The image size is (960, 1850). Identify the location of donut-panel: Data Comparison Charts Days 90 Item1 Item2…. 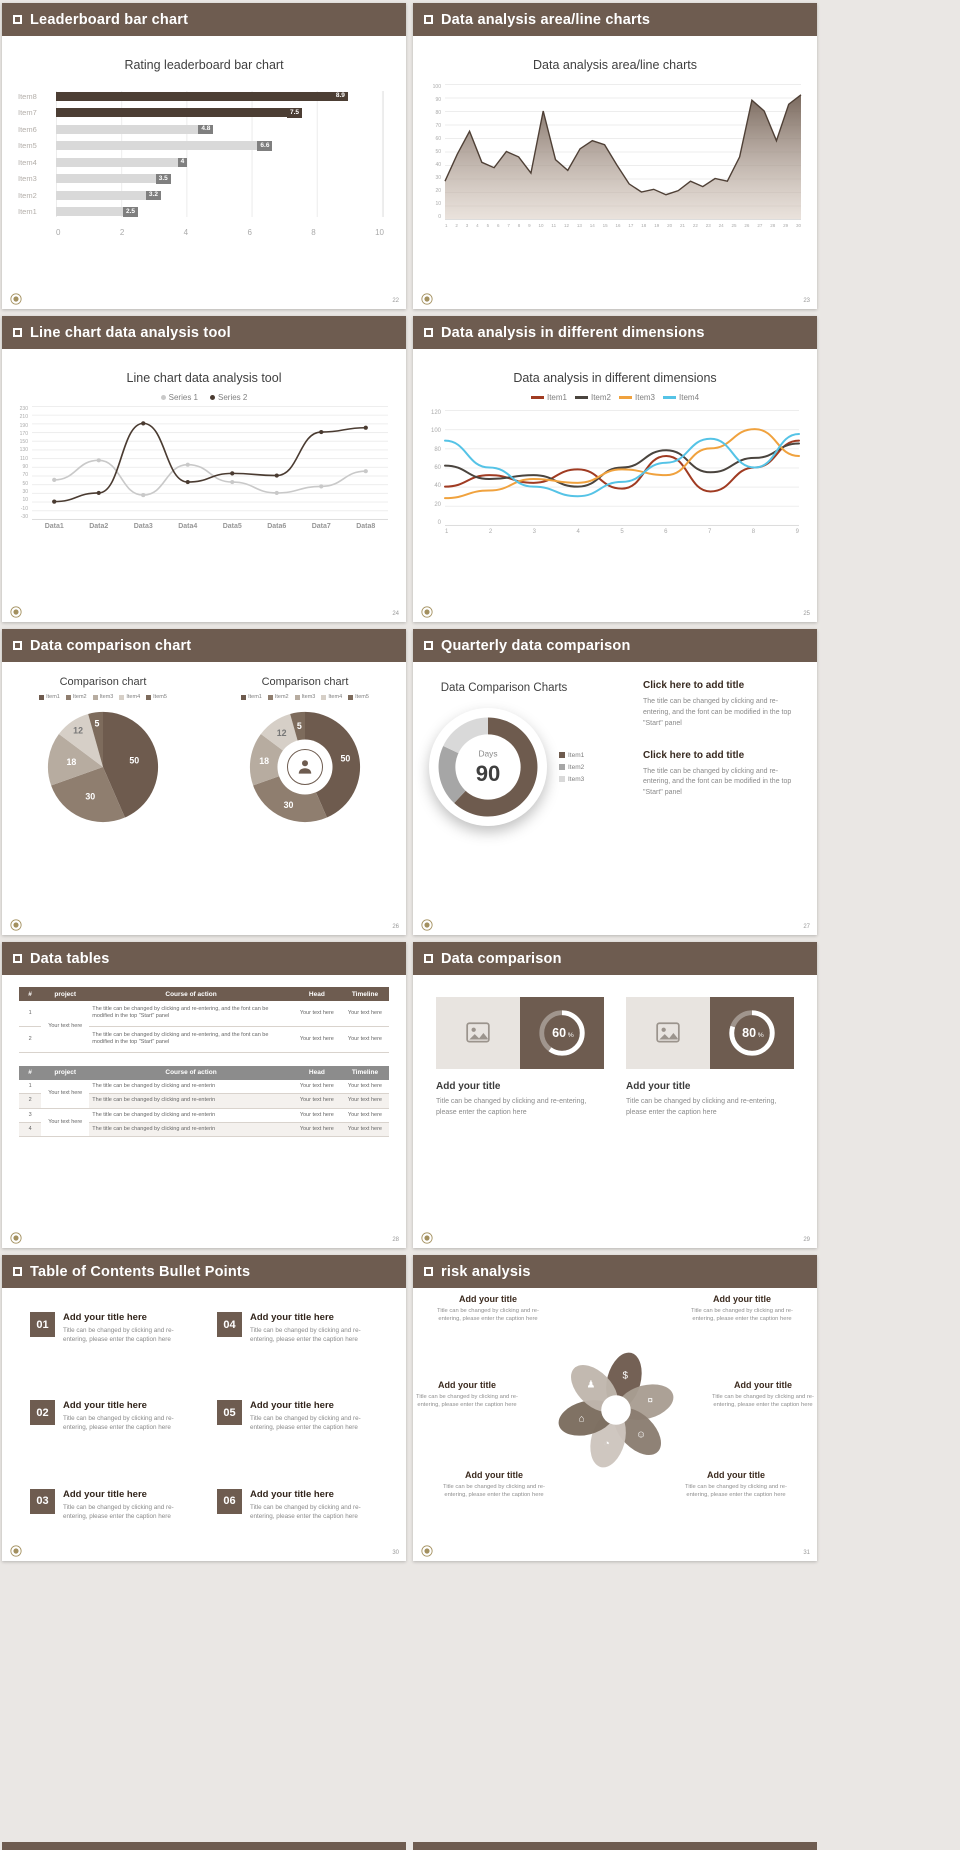
(532, 801).